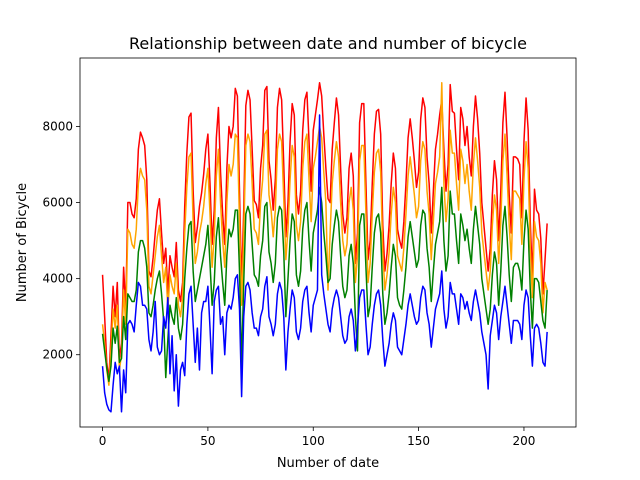  I want to click on y-tick-label: 4000, so click(57, 279).